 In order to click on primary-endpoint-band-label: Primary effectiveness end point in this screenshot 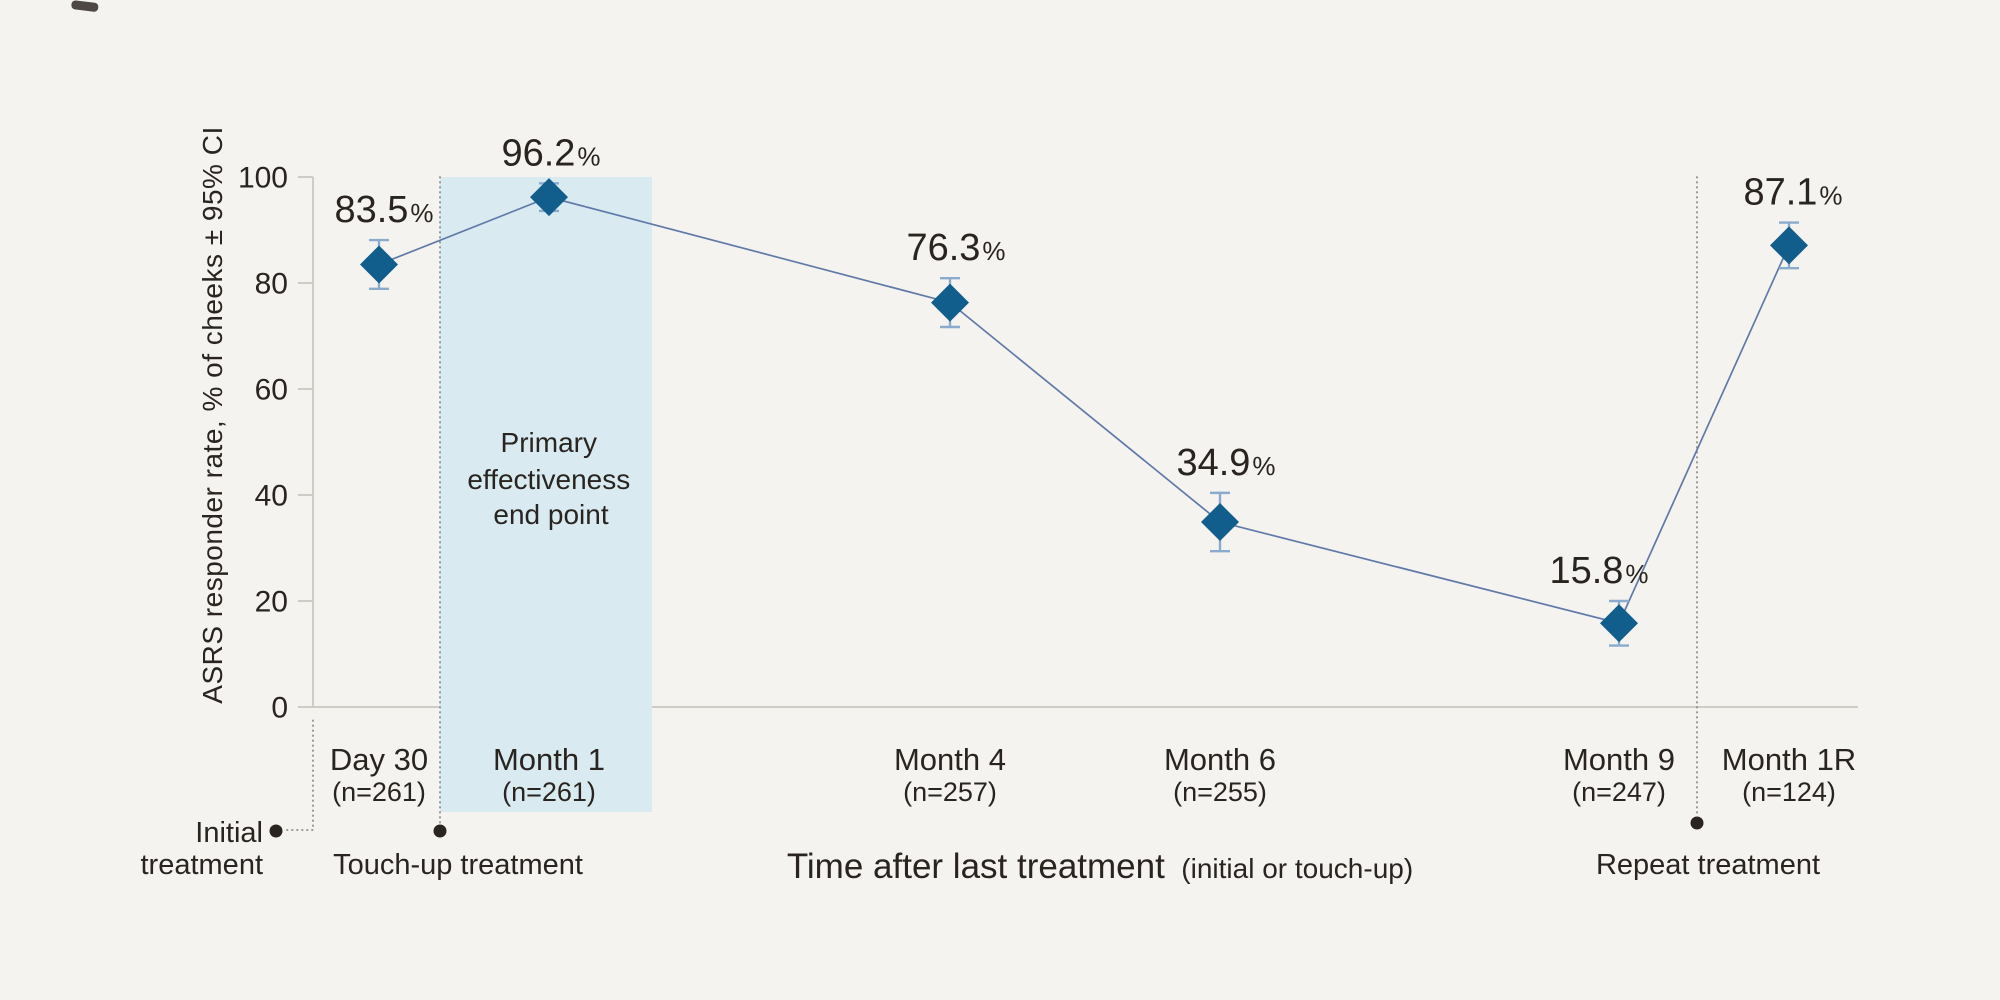, I will do `click(550, 478)`.